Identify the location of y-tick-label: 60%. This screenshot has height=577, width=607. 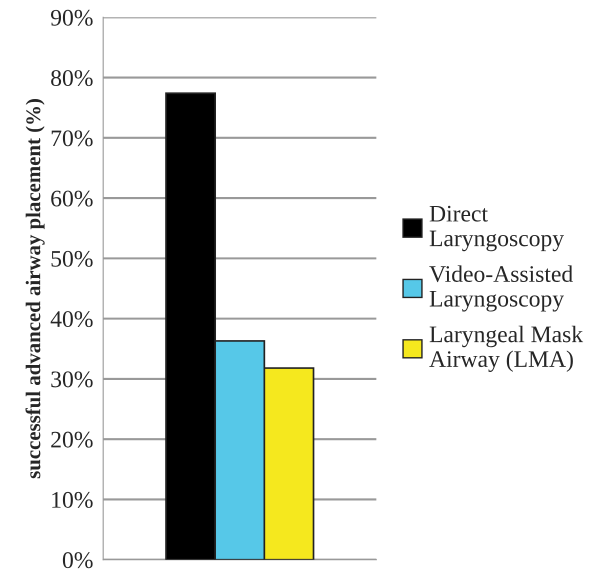
(72, 198).